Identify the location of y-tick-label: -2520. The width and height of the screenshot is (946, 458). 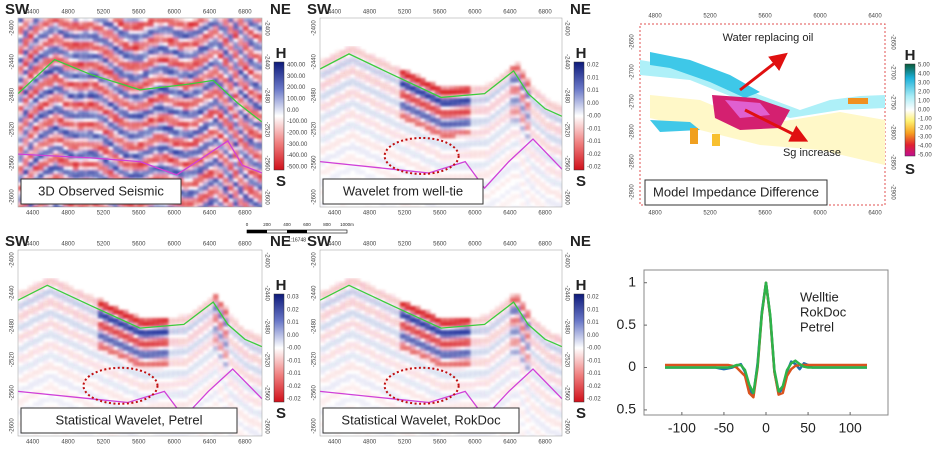
(266, 360).